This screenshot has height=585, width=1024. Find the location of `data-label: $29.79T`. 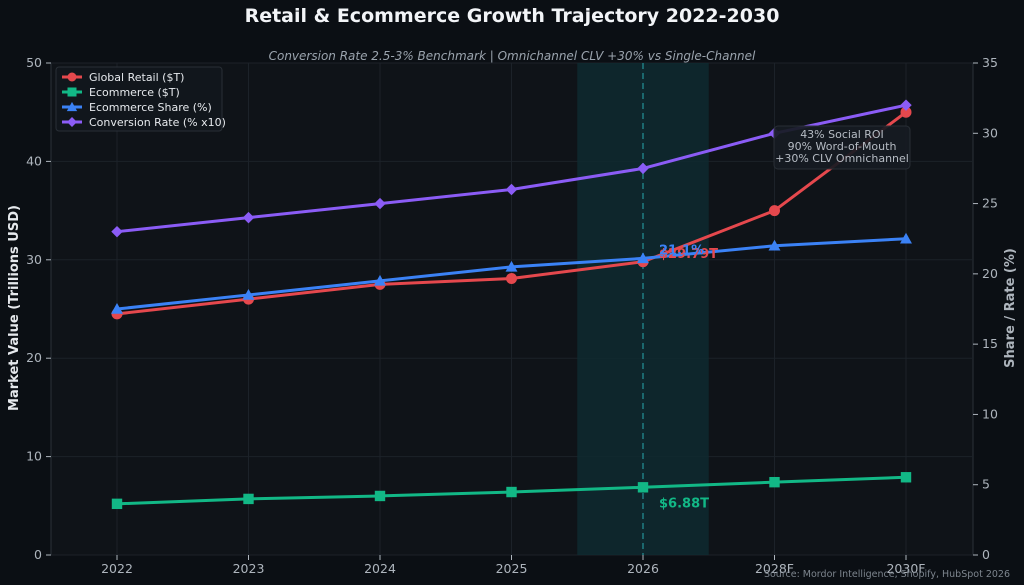

data-label: $29.79T is located at coordinates (688, 254).